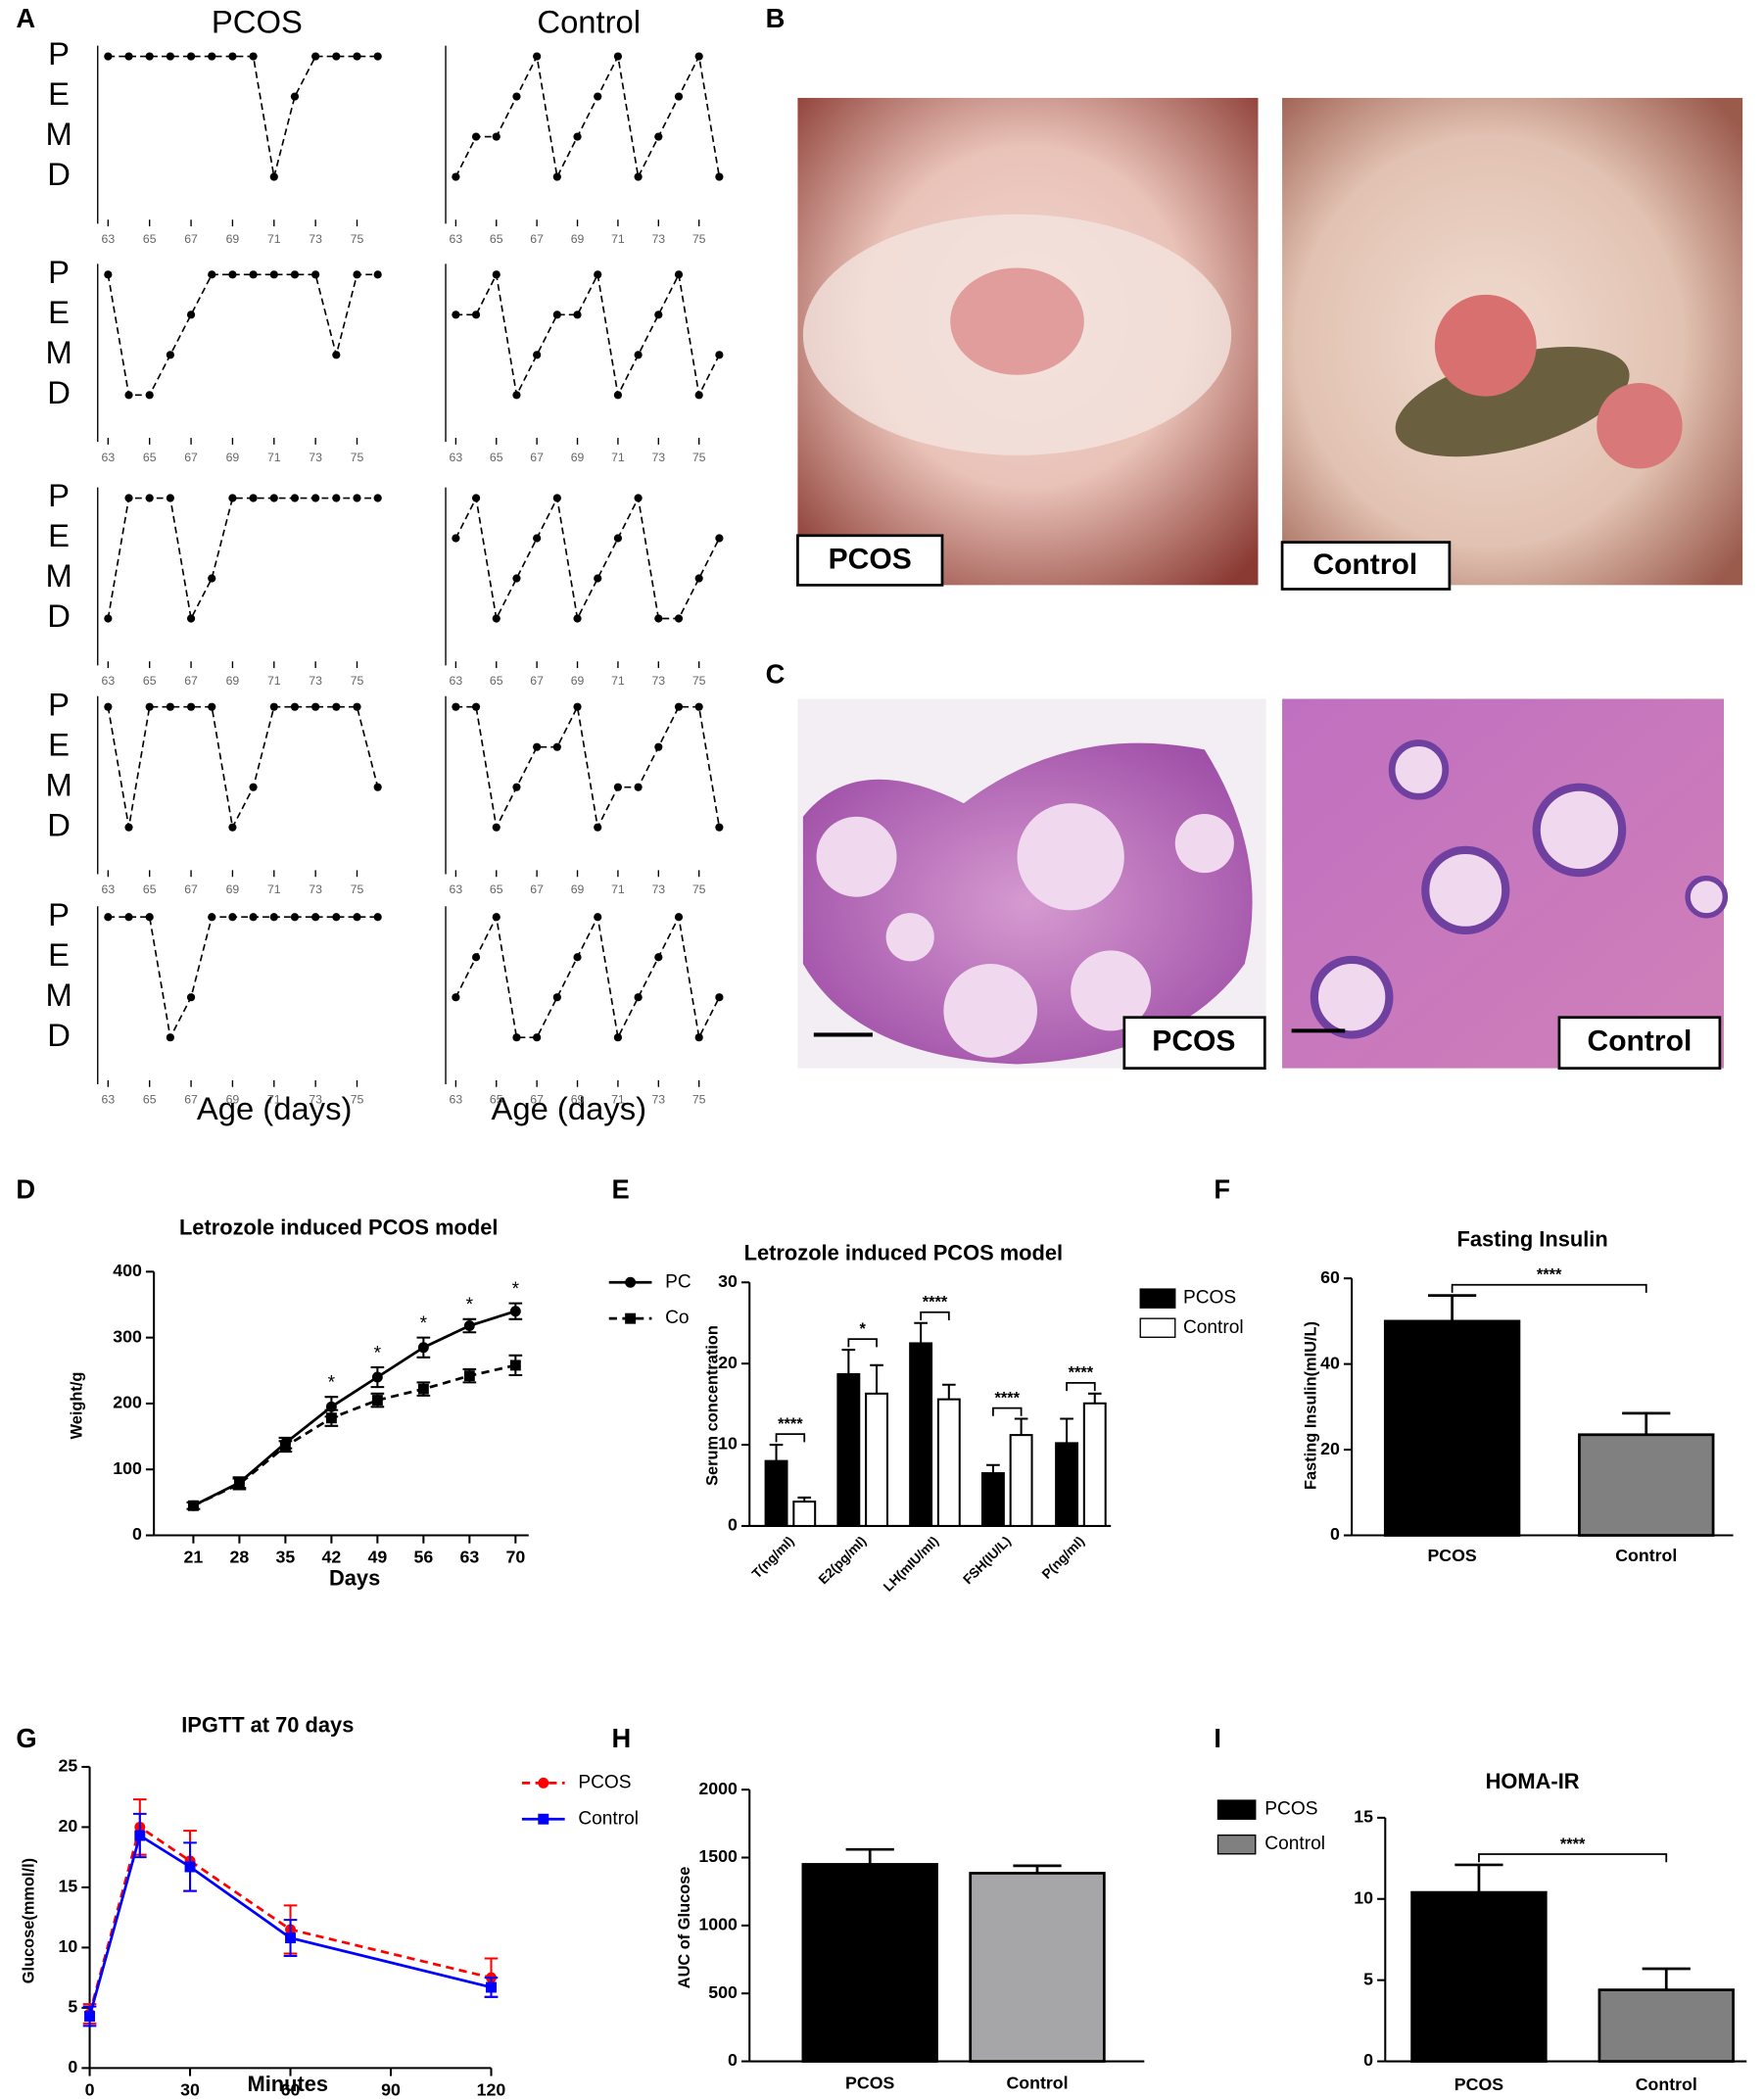 Image resolution: width=1764 pixels, height=2099 pixels. What do you see at coordinates (354, 1577) in the screenshot?
I see `x-axis-label: Days` at bounding box center [354, 1577].